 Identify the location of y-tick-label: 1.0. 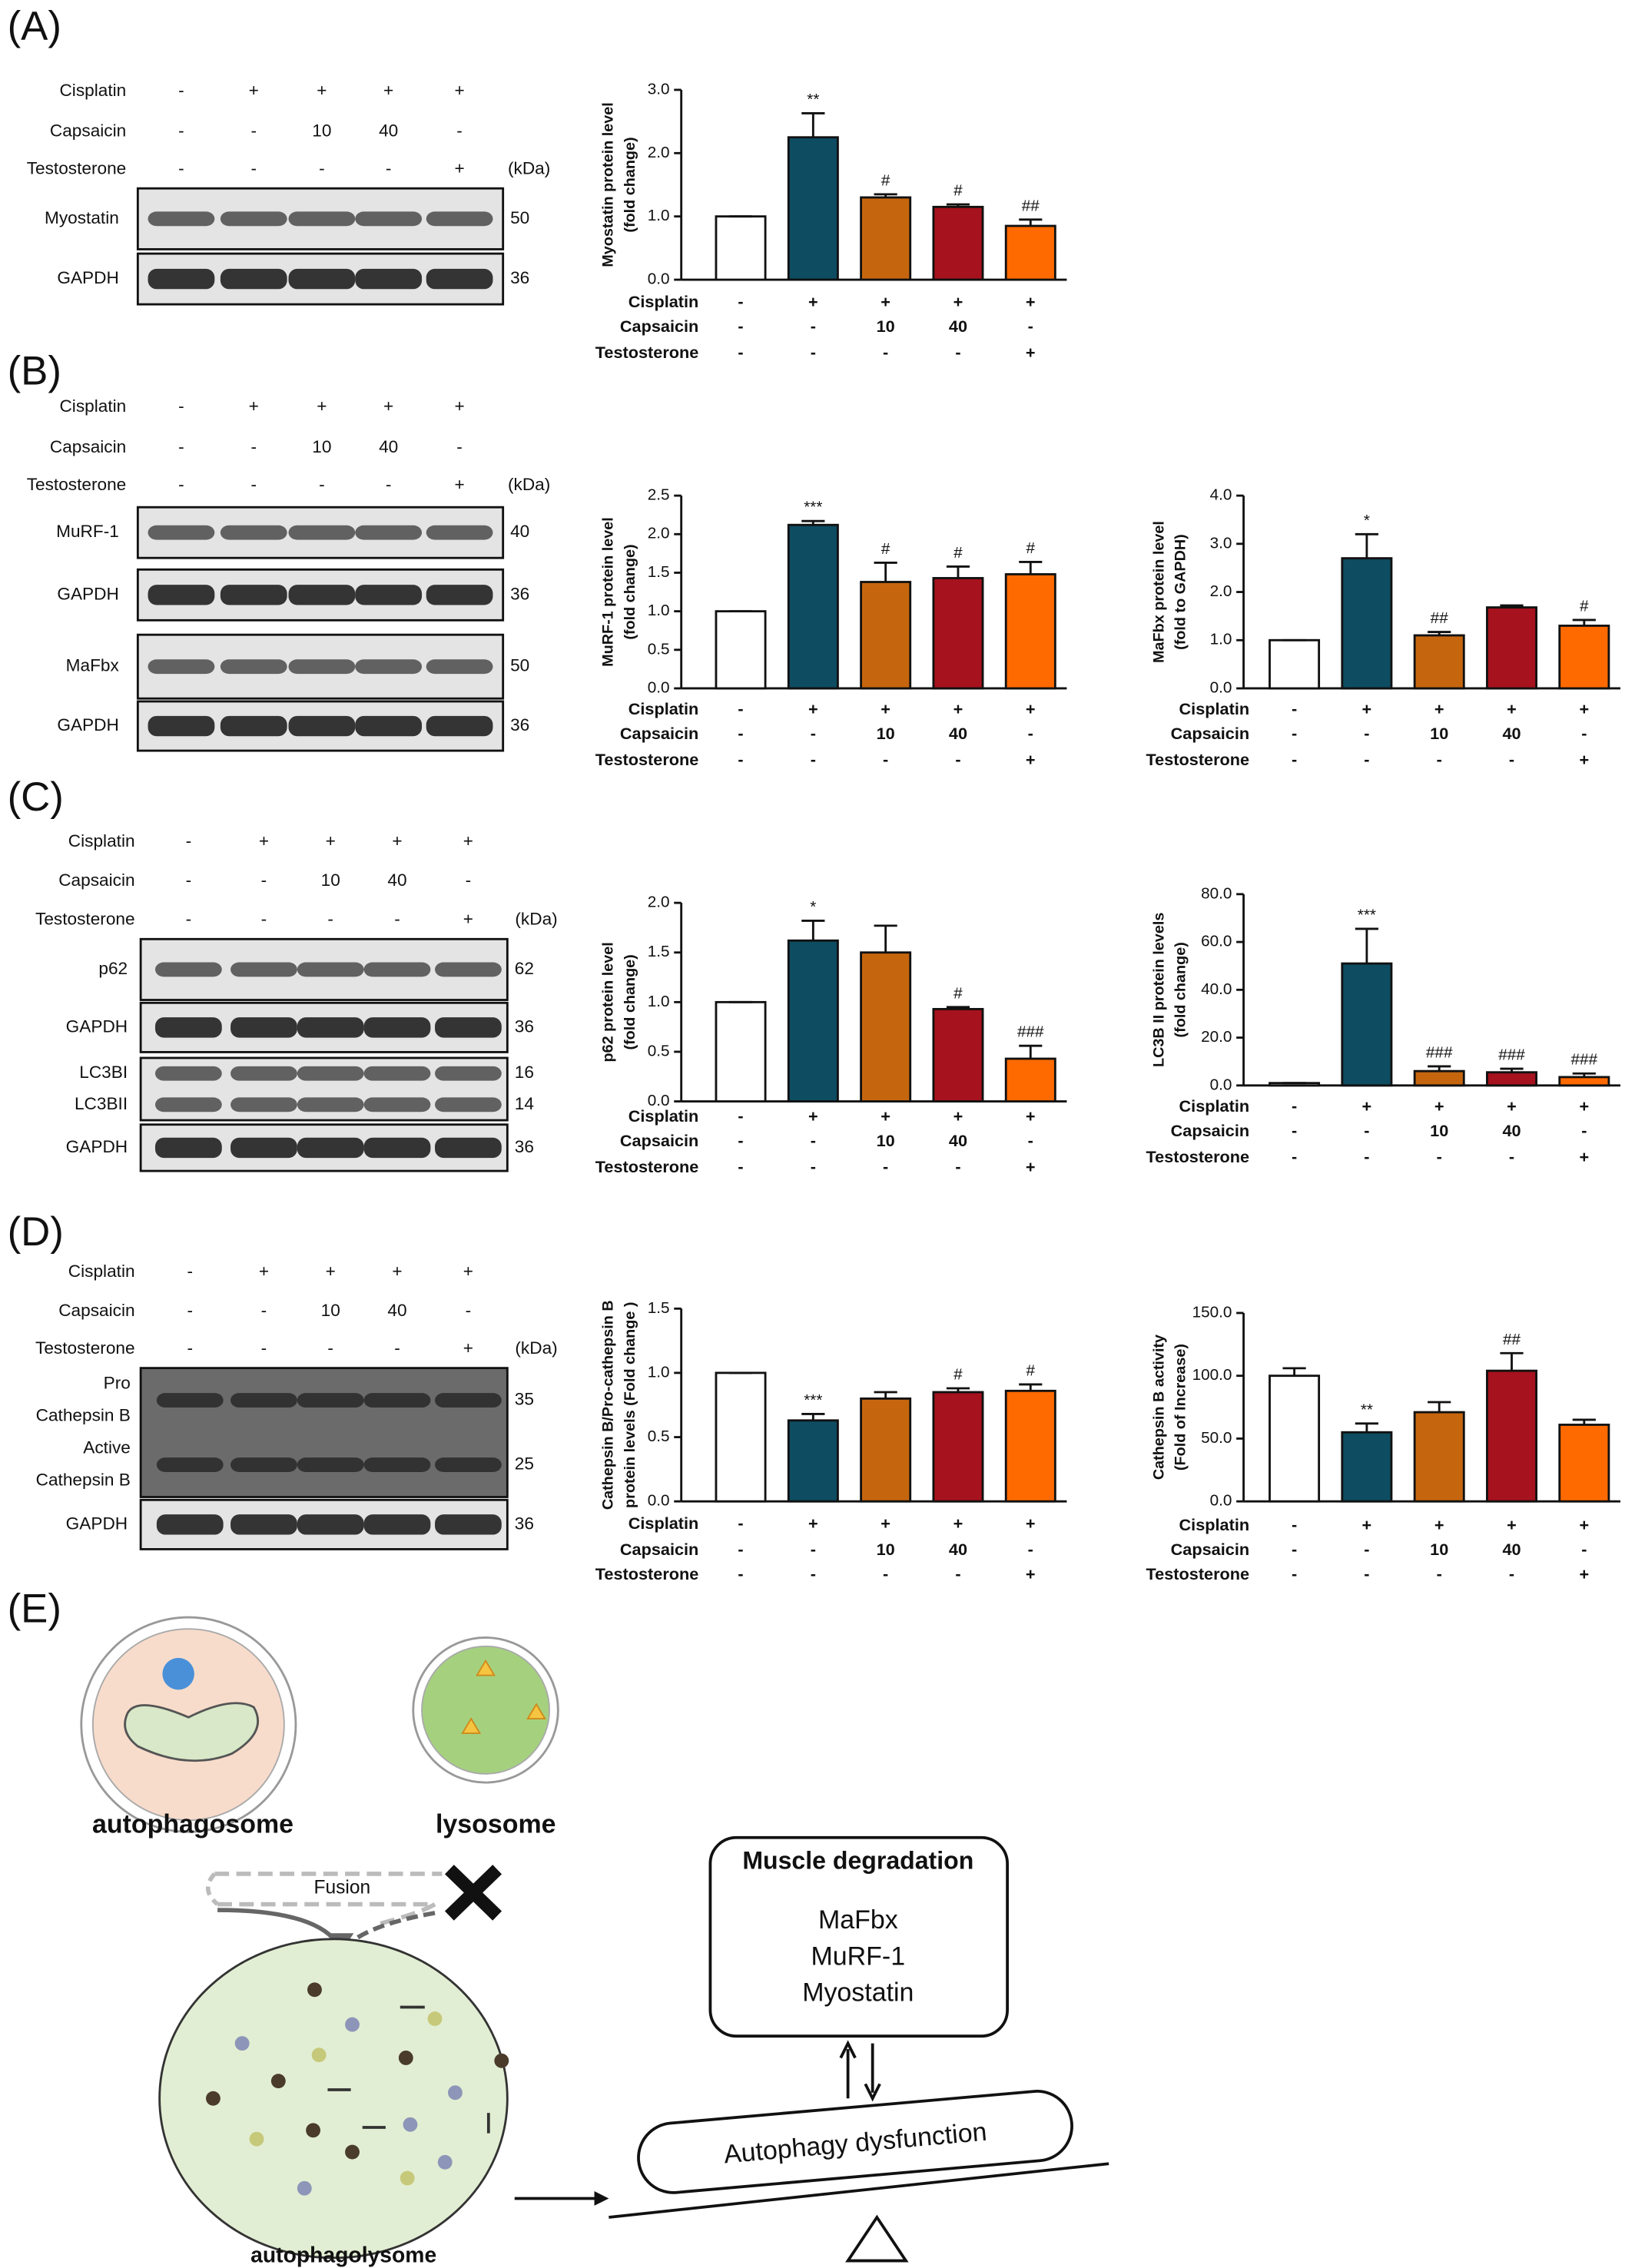
(659, 1372).